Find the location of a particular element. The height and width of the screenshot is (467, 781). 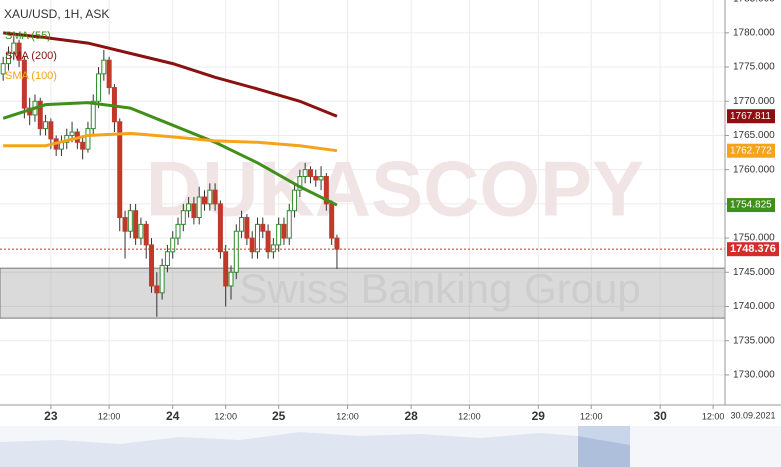

legend: SMA (55) SMA (200) SMA (100) is located at coordinates (31, 56).